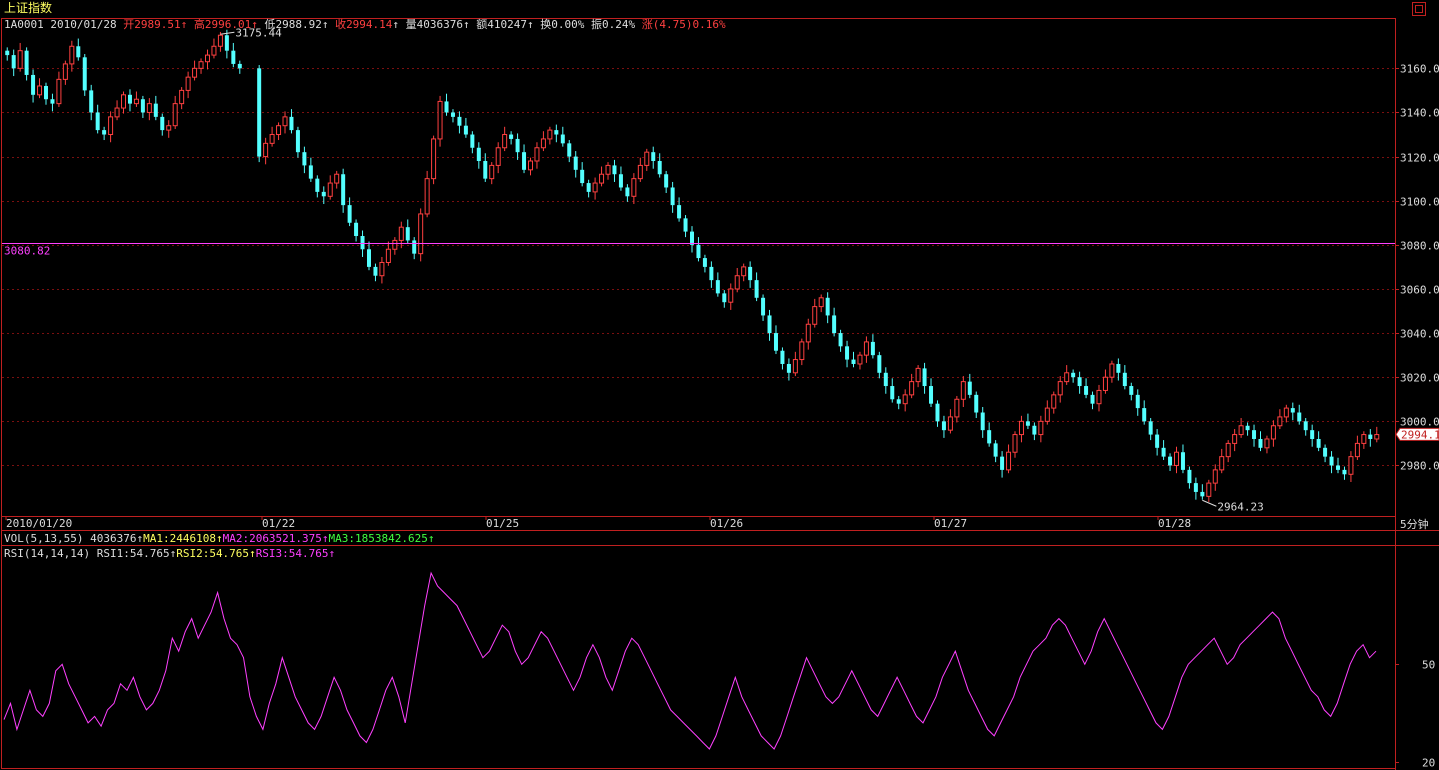 Image resolution: width=1439 pixels, height=770 pixels. What do you see at coordinates (598, 523) in the screenshot?
I see `date-axis: 2010/01/20 01/22 01/25 01/26 01/27 01/28` at bounding box center [598, 523].